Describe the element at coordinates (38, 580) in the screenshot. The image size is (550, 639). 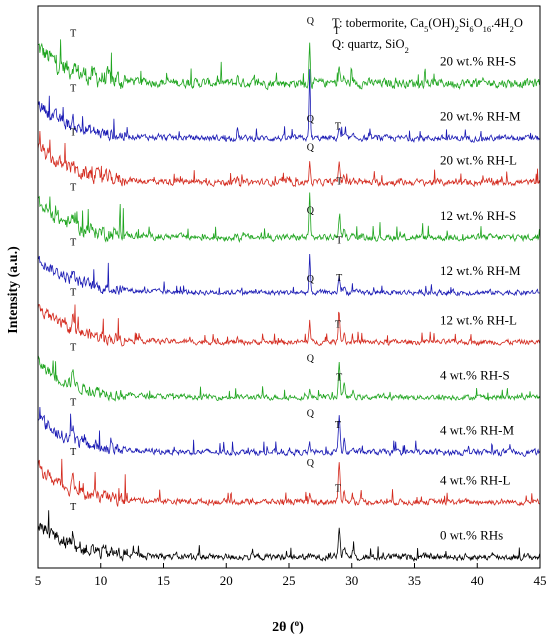
I see `x-tick-label: 5` at that location.